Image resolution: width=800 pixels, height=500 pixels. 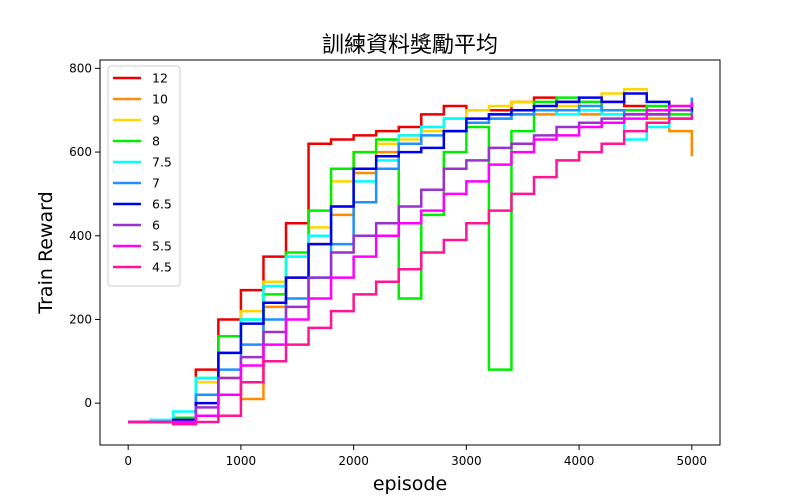 I want to click on x-tick-label: 0, so click(x=128, y=461).